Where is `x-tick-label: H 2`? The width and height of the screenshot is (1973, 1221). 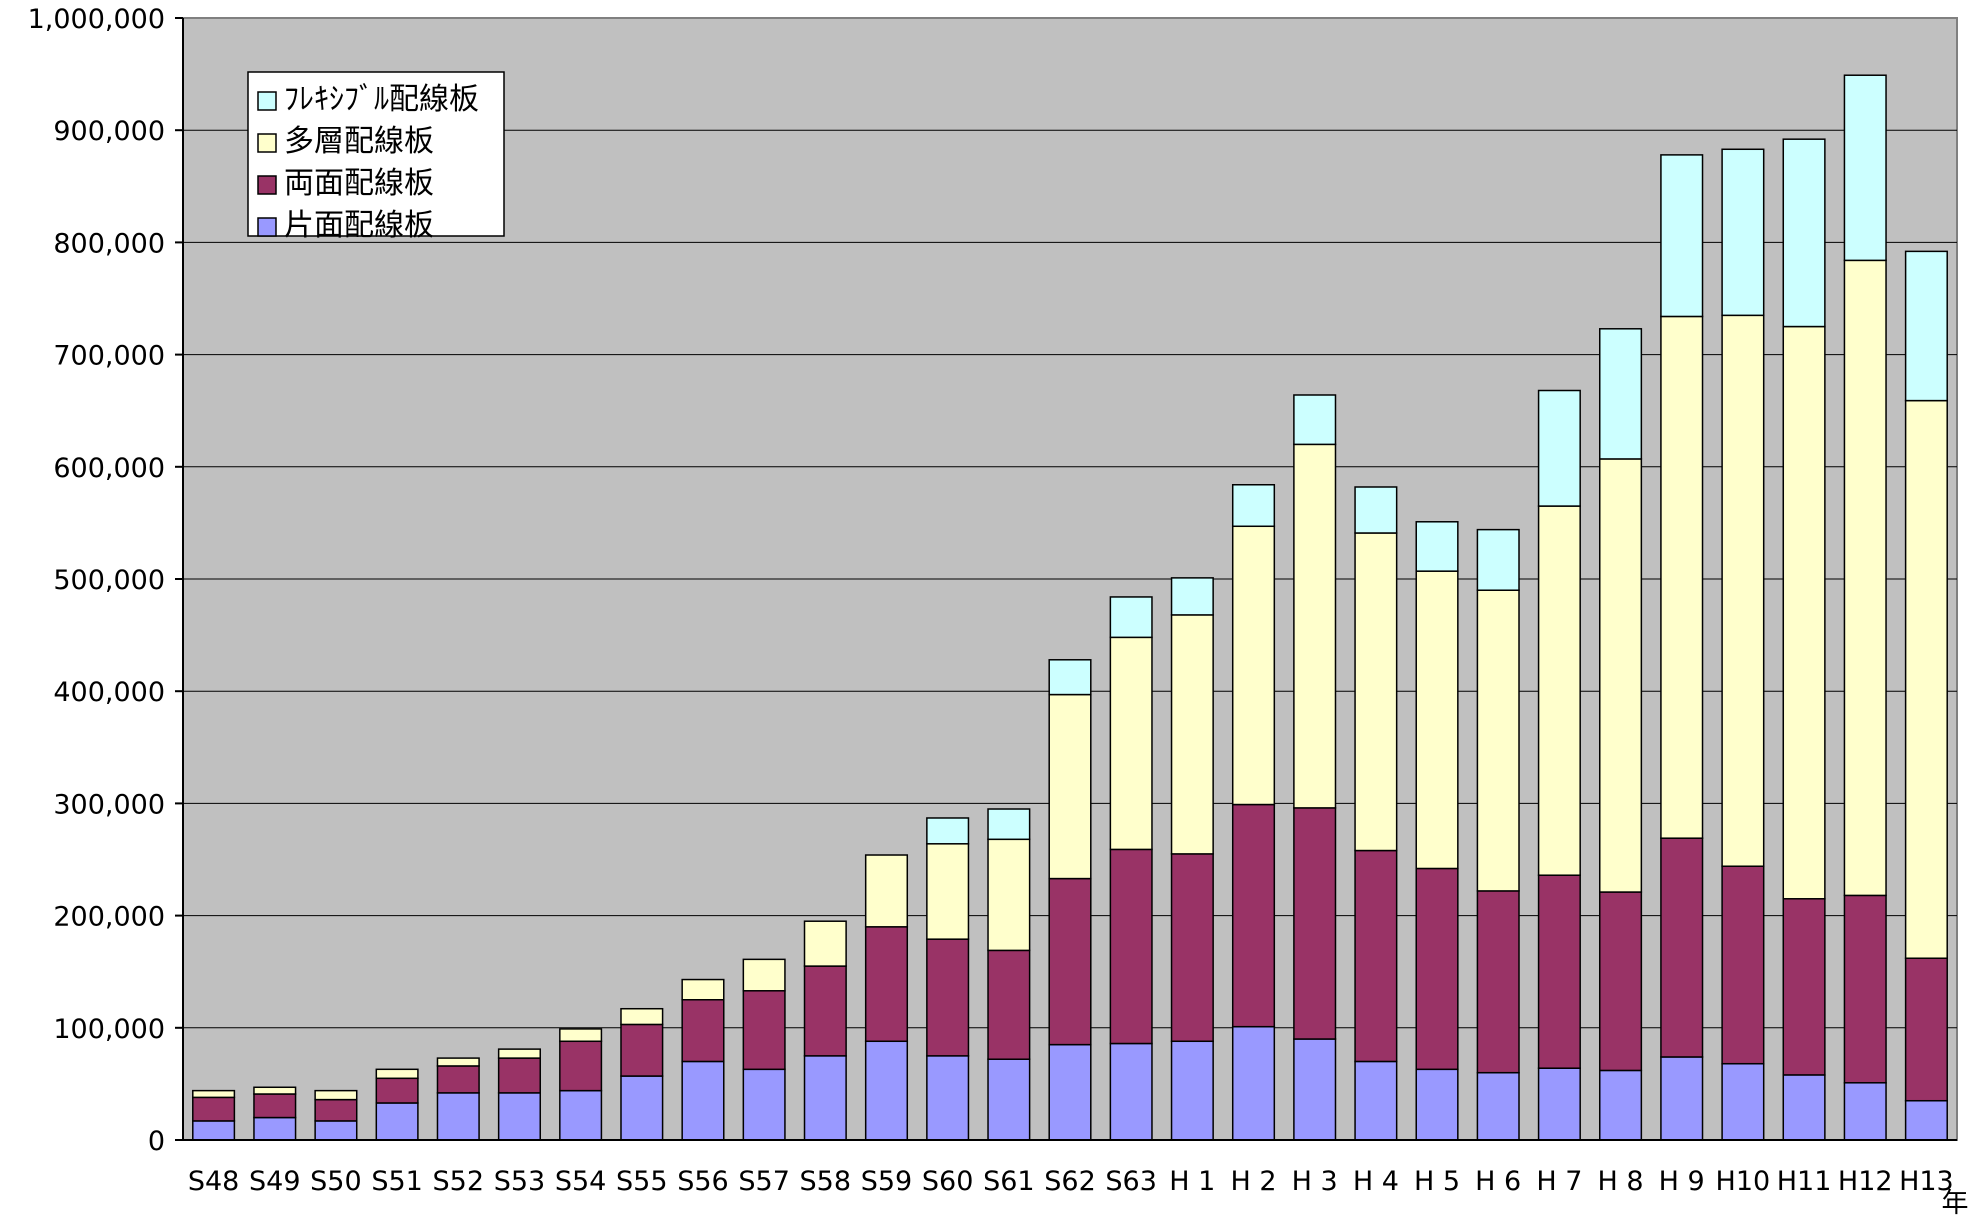 x-tick-label: H 2 is located at coordinates (1253, 1181).